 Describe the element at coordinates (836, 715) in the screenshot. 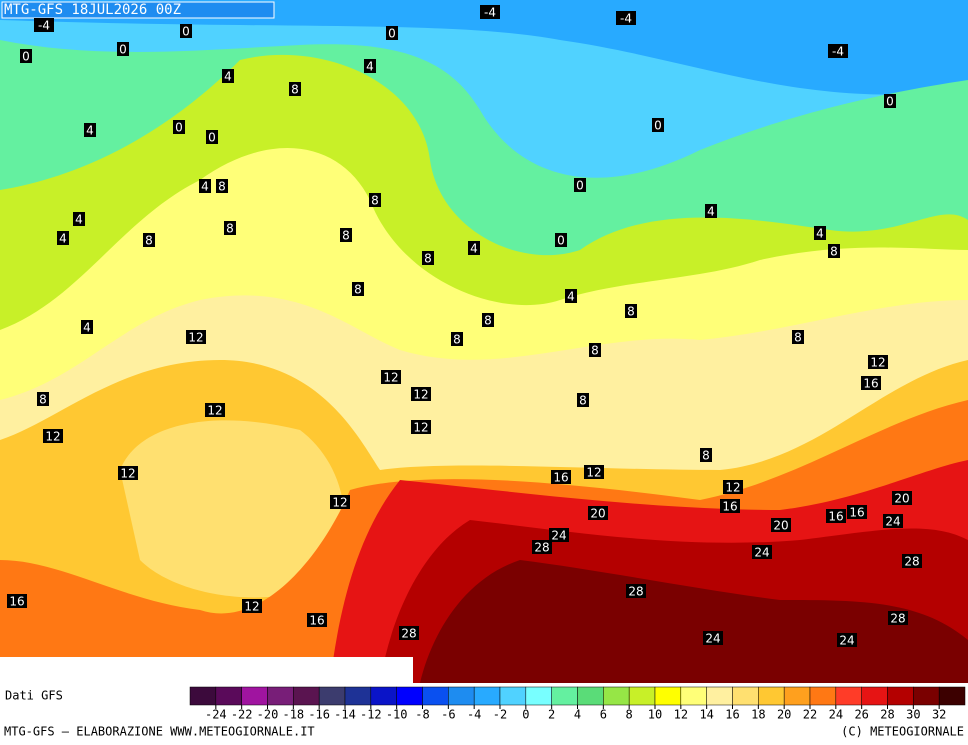

I see `colorbar-tick-label: 24` at that location.